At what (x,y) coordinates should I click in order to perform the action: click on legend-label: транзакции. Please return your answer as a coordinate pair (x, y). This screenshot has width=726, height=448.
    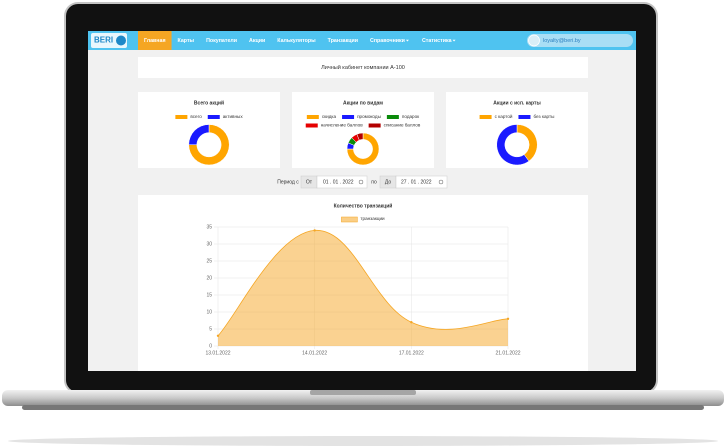
    Looking at the image, I should click on (372, 218).